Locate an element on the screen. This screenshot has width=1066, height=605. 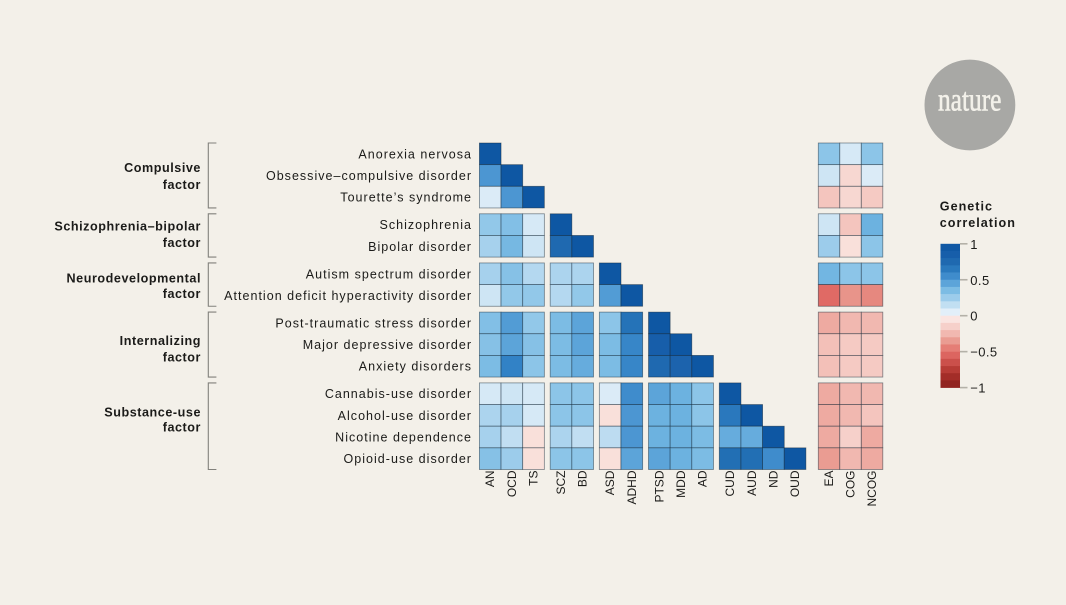
svg-text: correlation is located at coordinates (978, 223).